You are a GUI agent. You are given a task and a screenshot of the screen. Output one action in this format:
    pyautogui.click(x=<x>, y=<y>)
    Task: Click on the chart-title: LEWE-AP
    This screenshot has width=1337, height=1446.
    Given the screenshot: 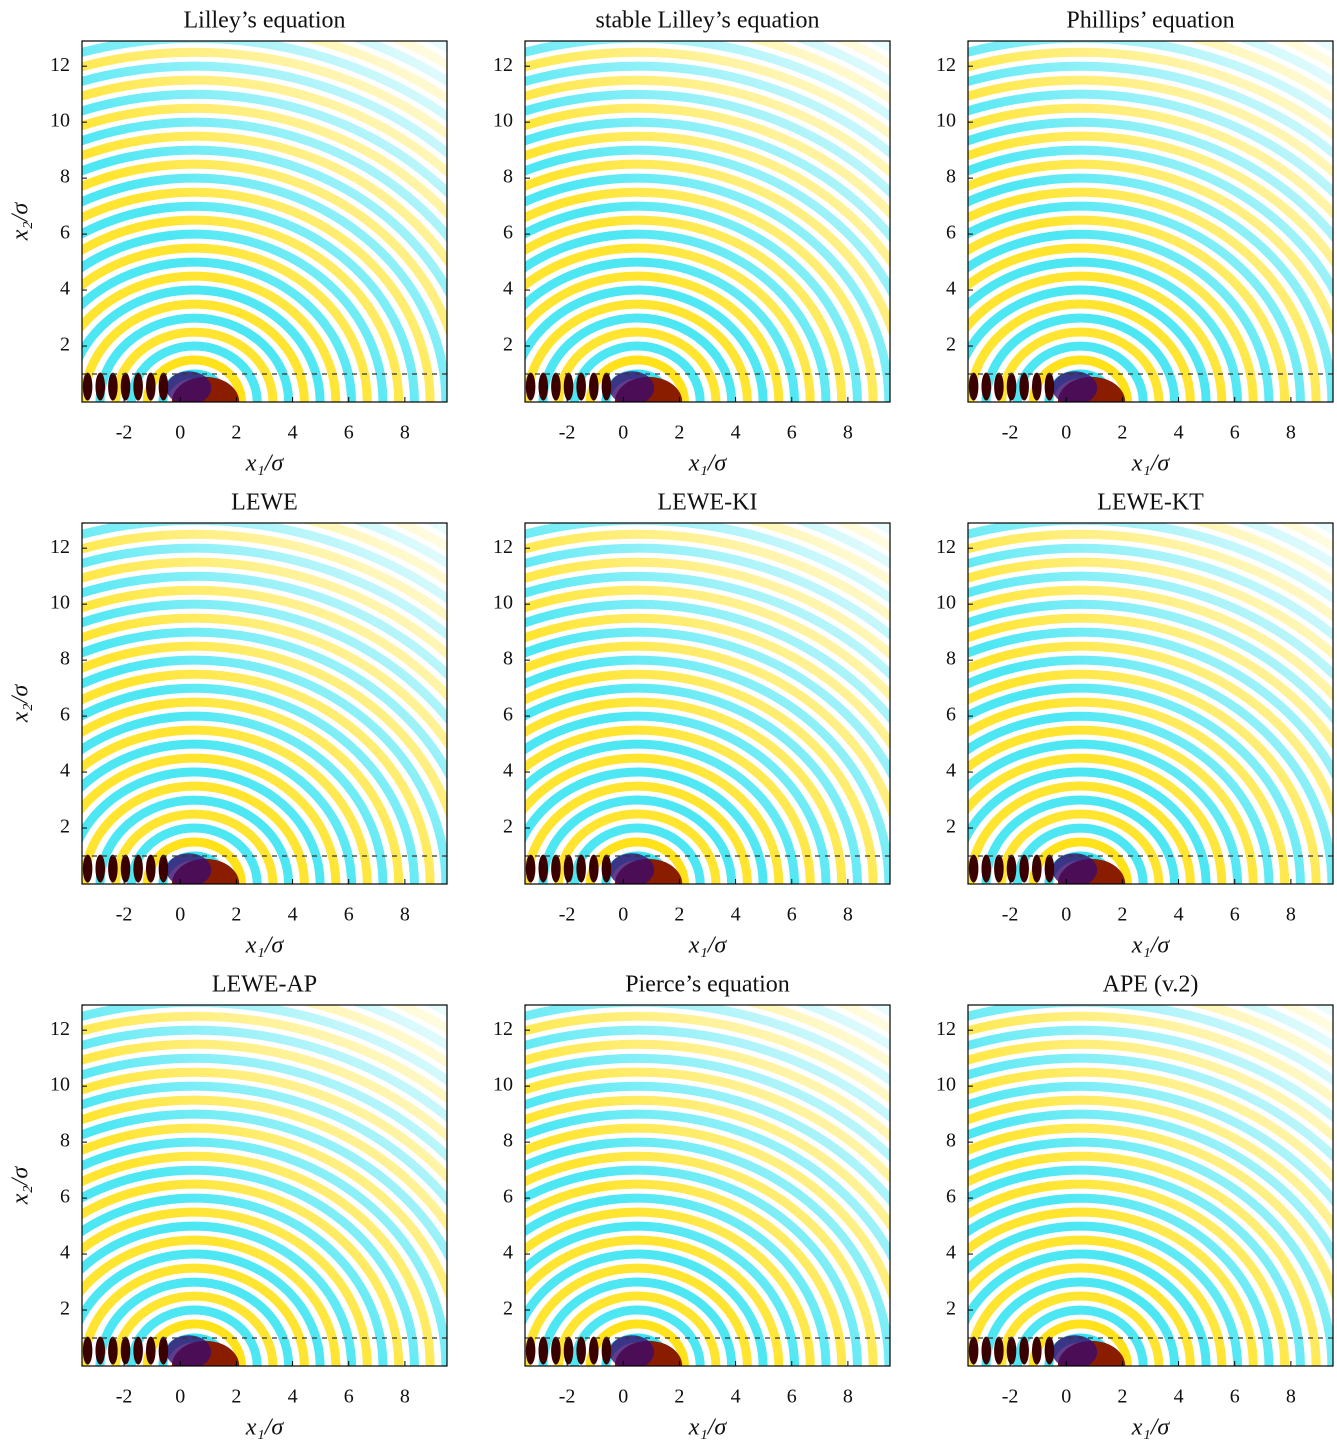 What is the action you would take?
    pyautogui.click(x=264, y=985)
    